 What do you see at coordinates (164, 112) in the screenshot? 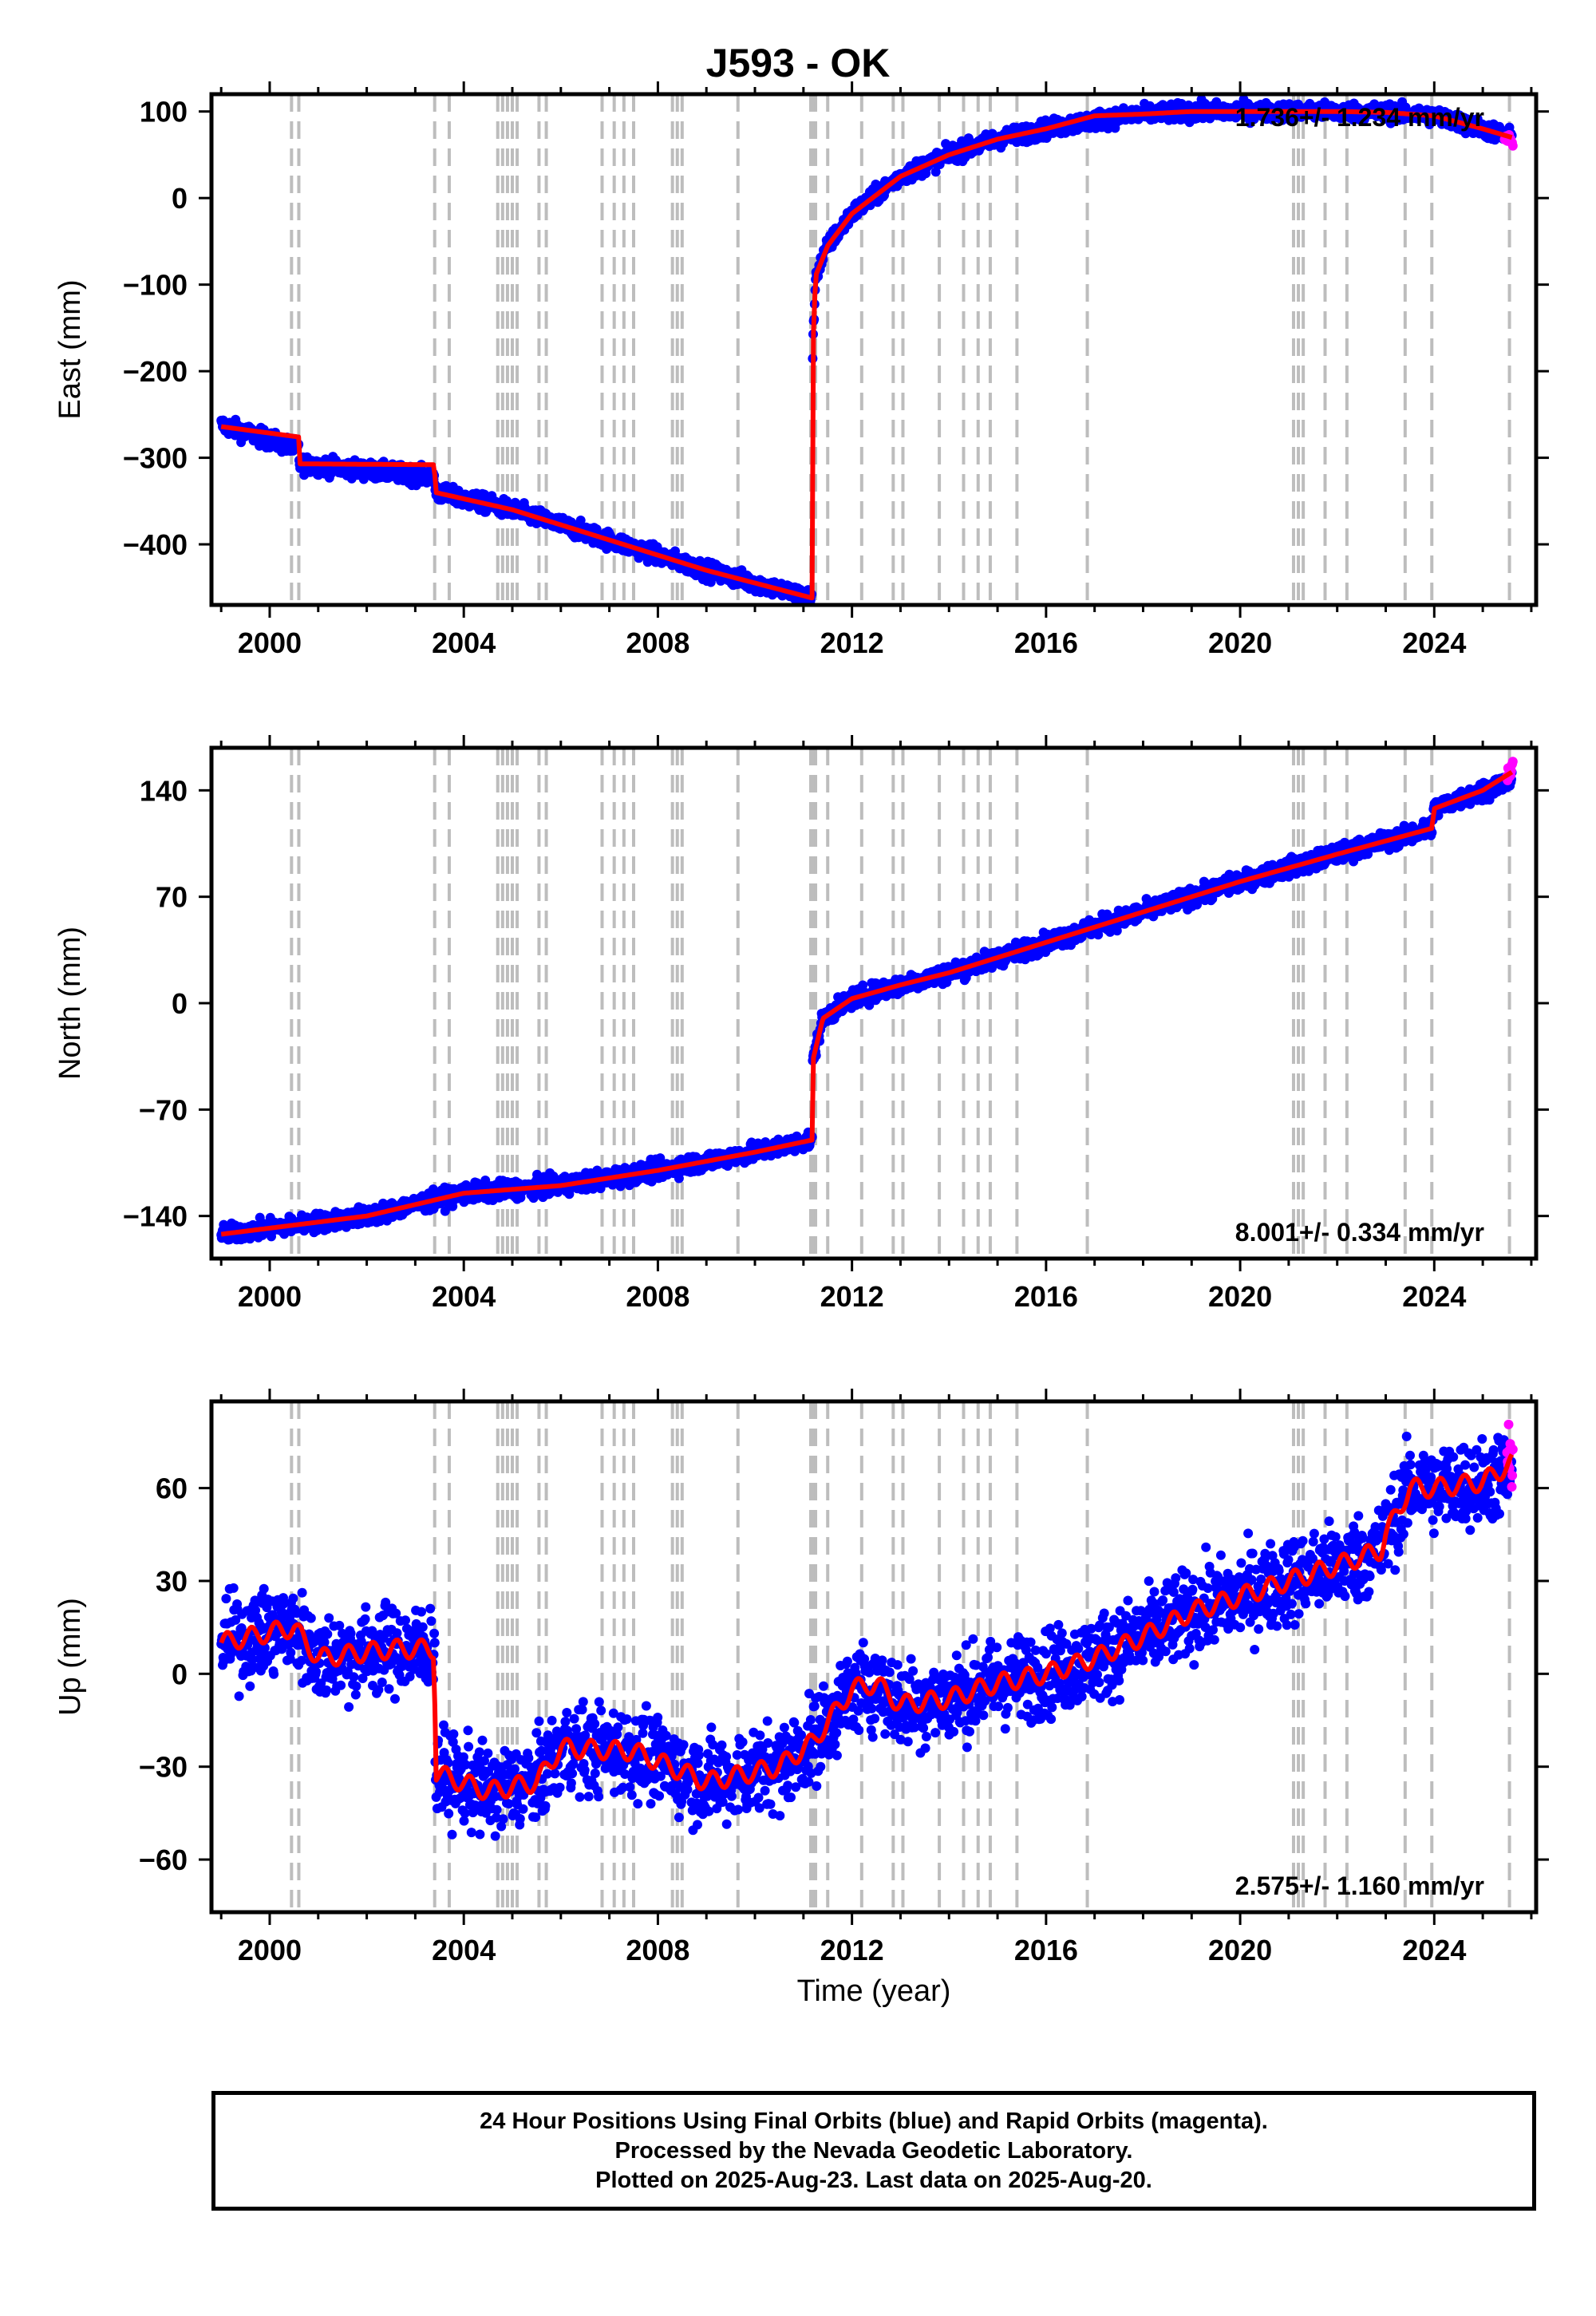
I see `y-tick-label: 100` at bounding box center [164, 112].